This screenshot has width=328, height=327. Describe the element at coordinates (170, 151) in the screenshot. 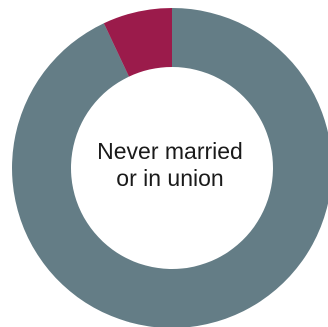

I see `center-label-line-1: Never married` at that location.